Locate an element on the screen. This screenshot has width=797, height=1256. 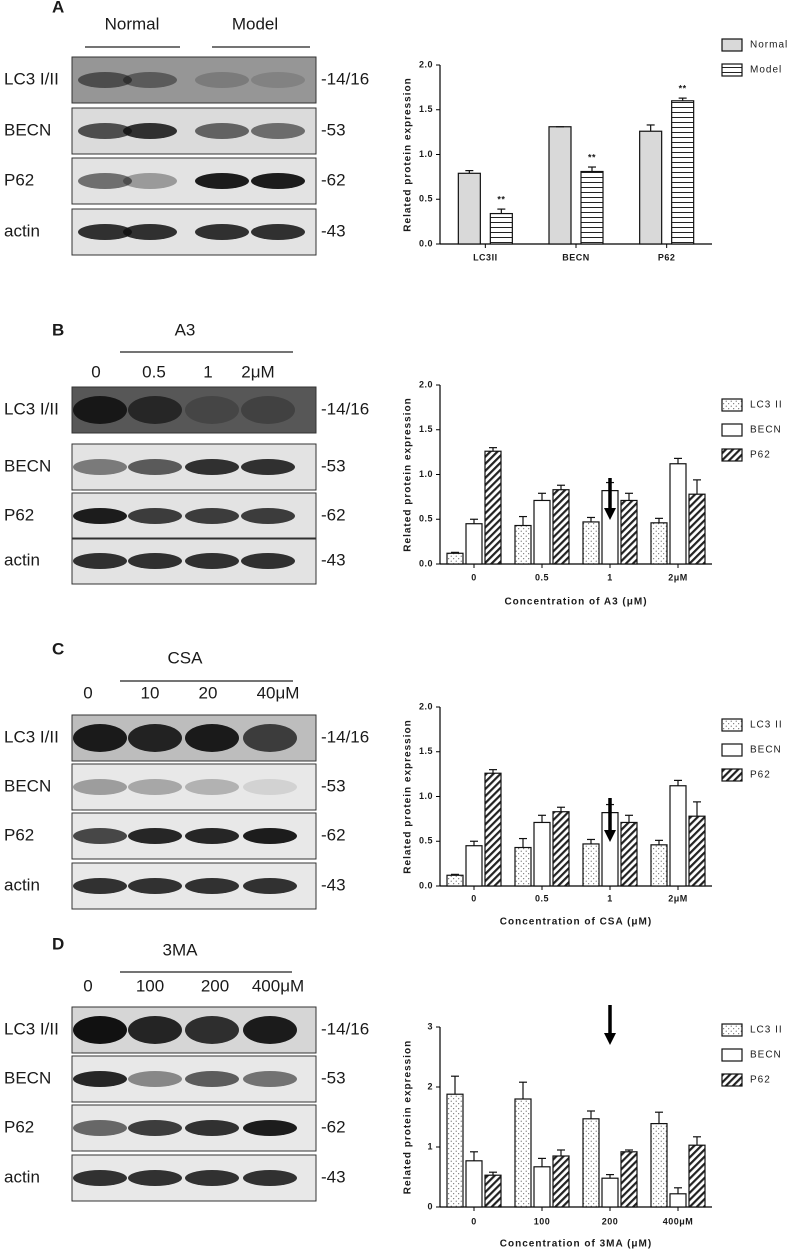
lane-label: 0.5 is located at coordinates (154, 371).